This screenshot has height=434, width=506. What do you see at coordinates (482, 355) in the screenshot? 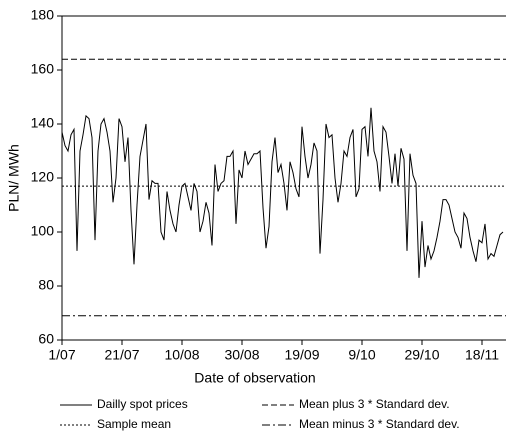
I see `x-tick-label: 18/11` at bounding box center [482, 355].